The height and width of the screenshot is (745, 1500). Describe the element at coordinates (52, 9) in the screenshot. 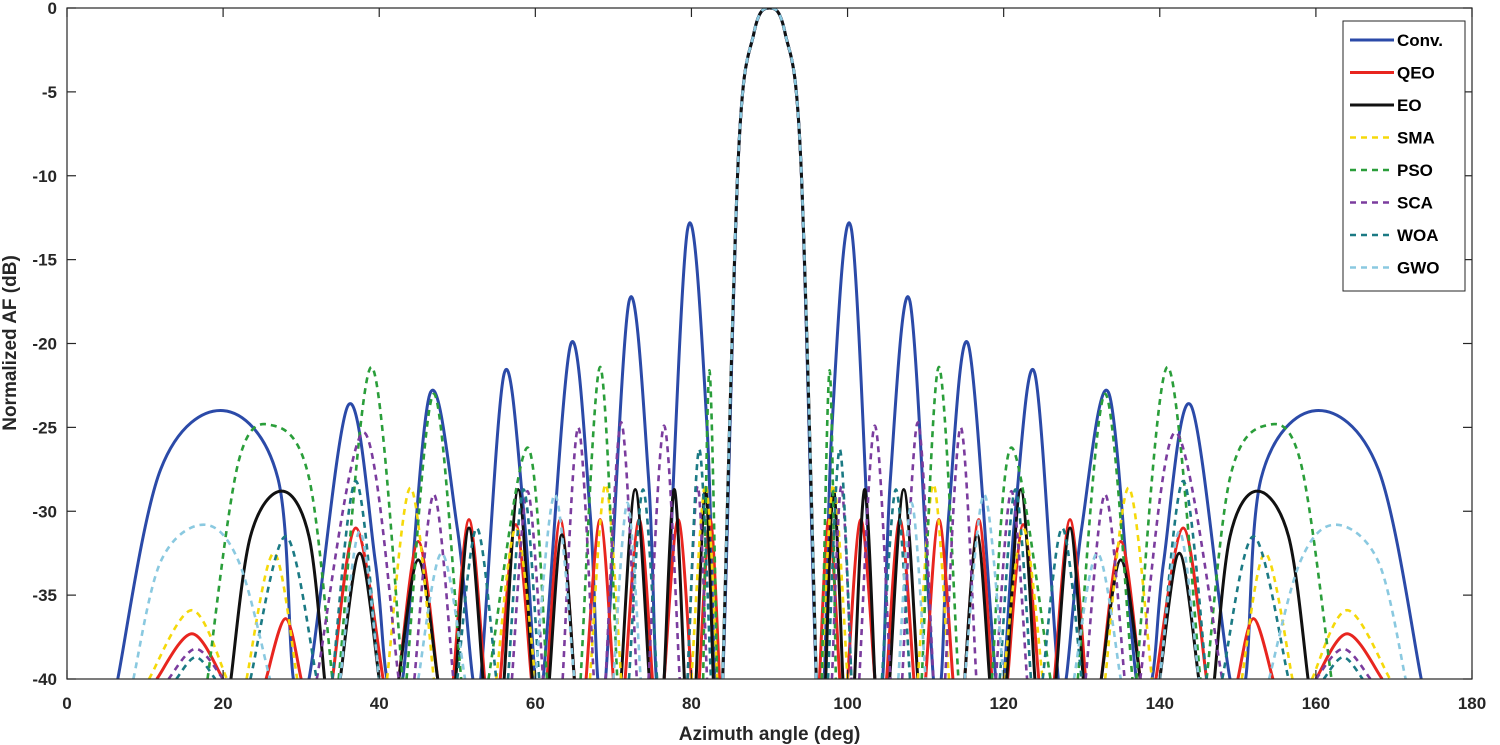

I see `y-tick-label: 0` at that location.